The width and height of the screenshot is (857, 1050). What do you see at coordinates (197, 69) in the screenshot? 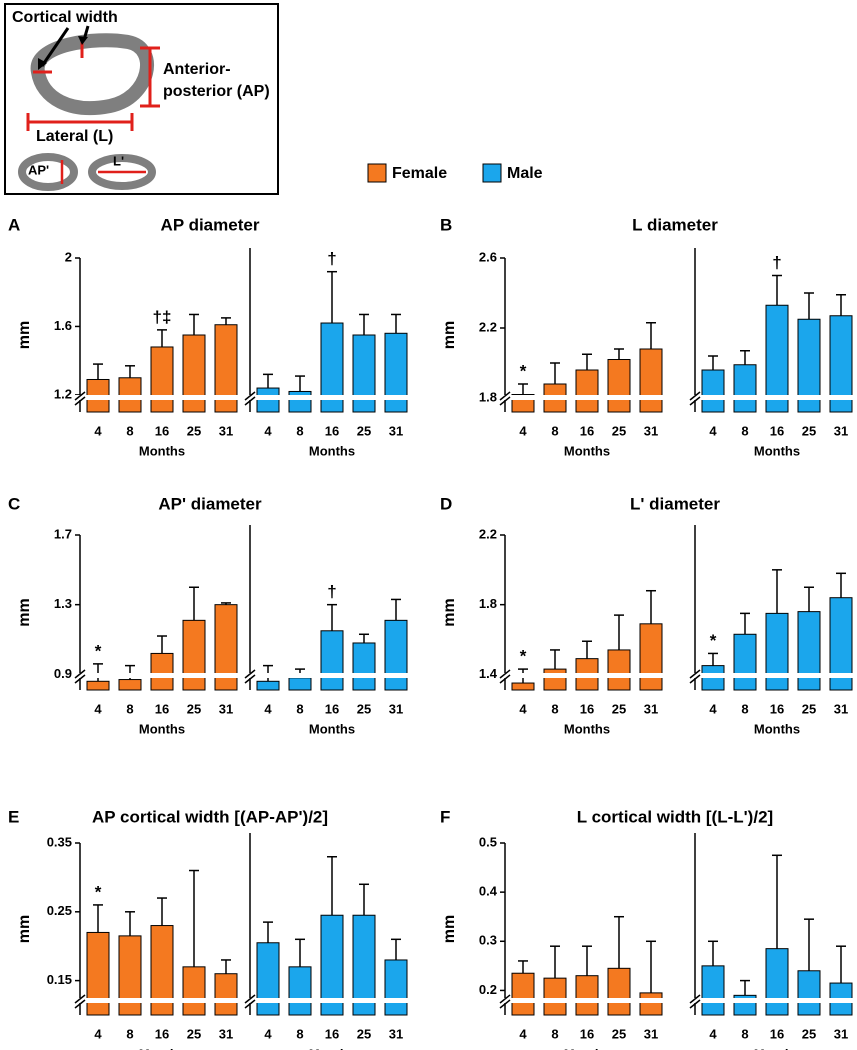
I see `inset-label: Anterior-` at bounding box center [197, 69].